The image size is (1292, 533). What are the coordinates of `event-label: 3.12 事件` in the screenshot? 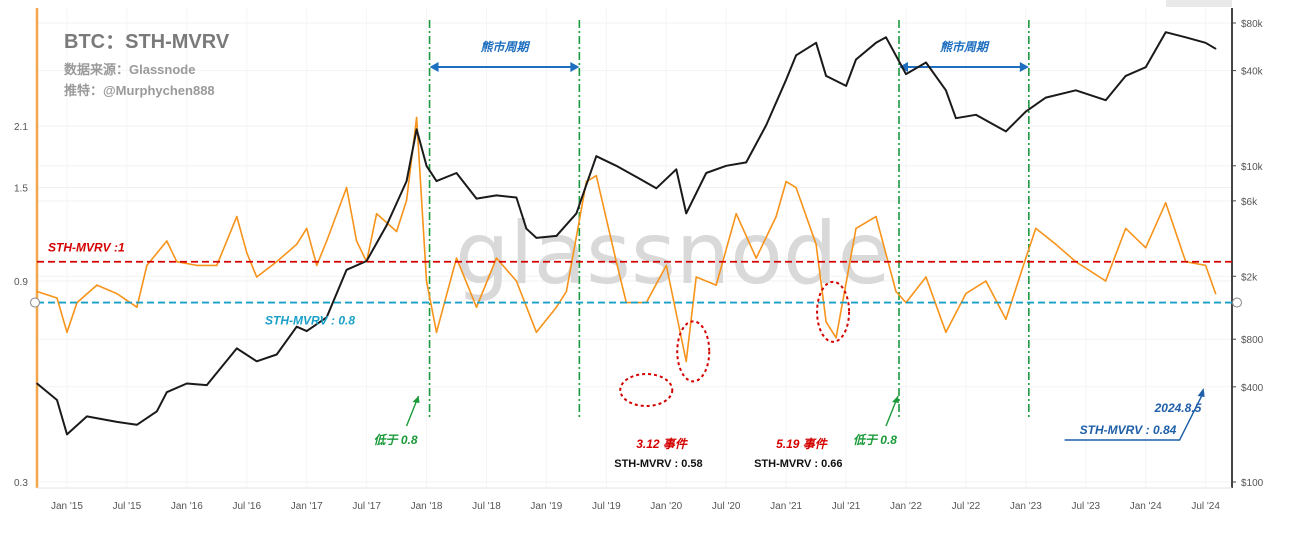 It's located at (662, 444).